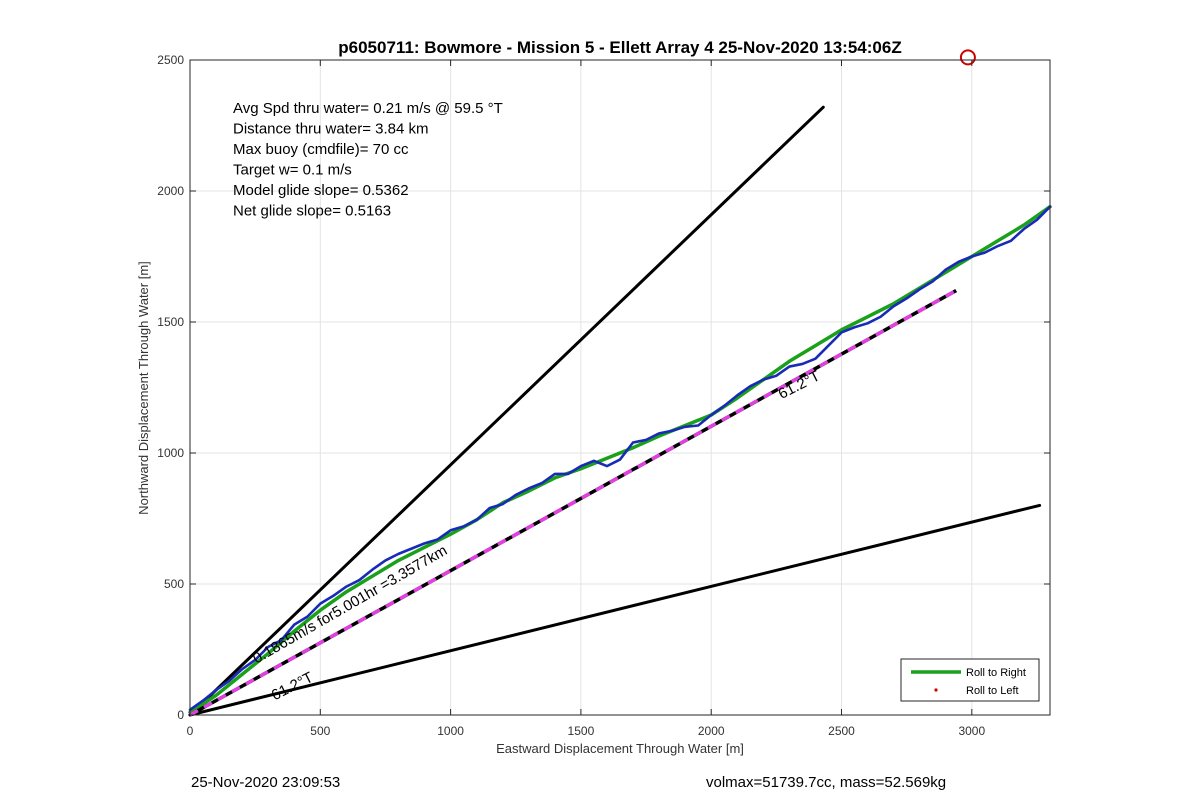 The width and height of the screenshot is (1200, 804). I want to click on y-tick-label: 1000, so click(170, 453).